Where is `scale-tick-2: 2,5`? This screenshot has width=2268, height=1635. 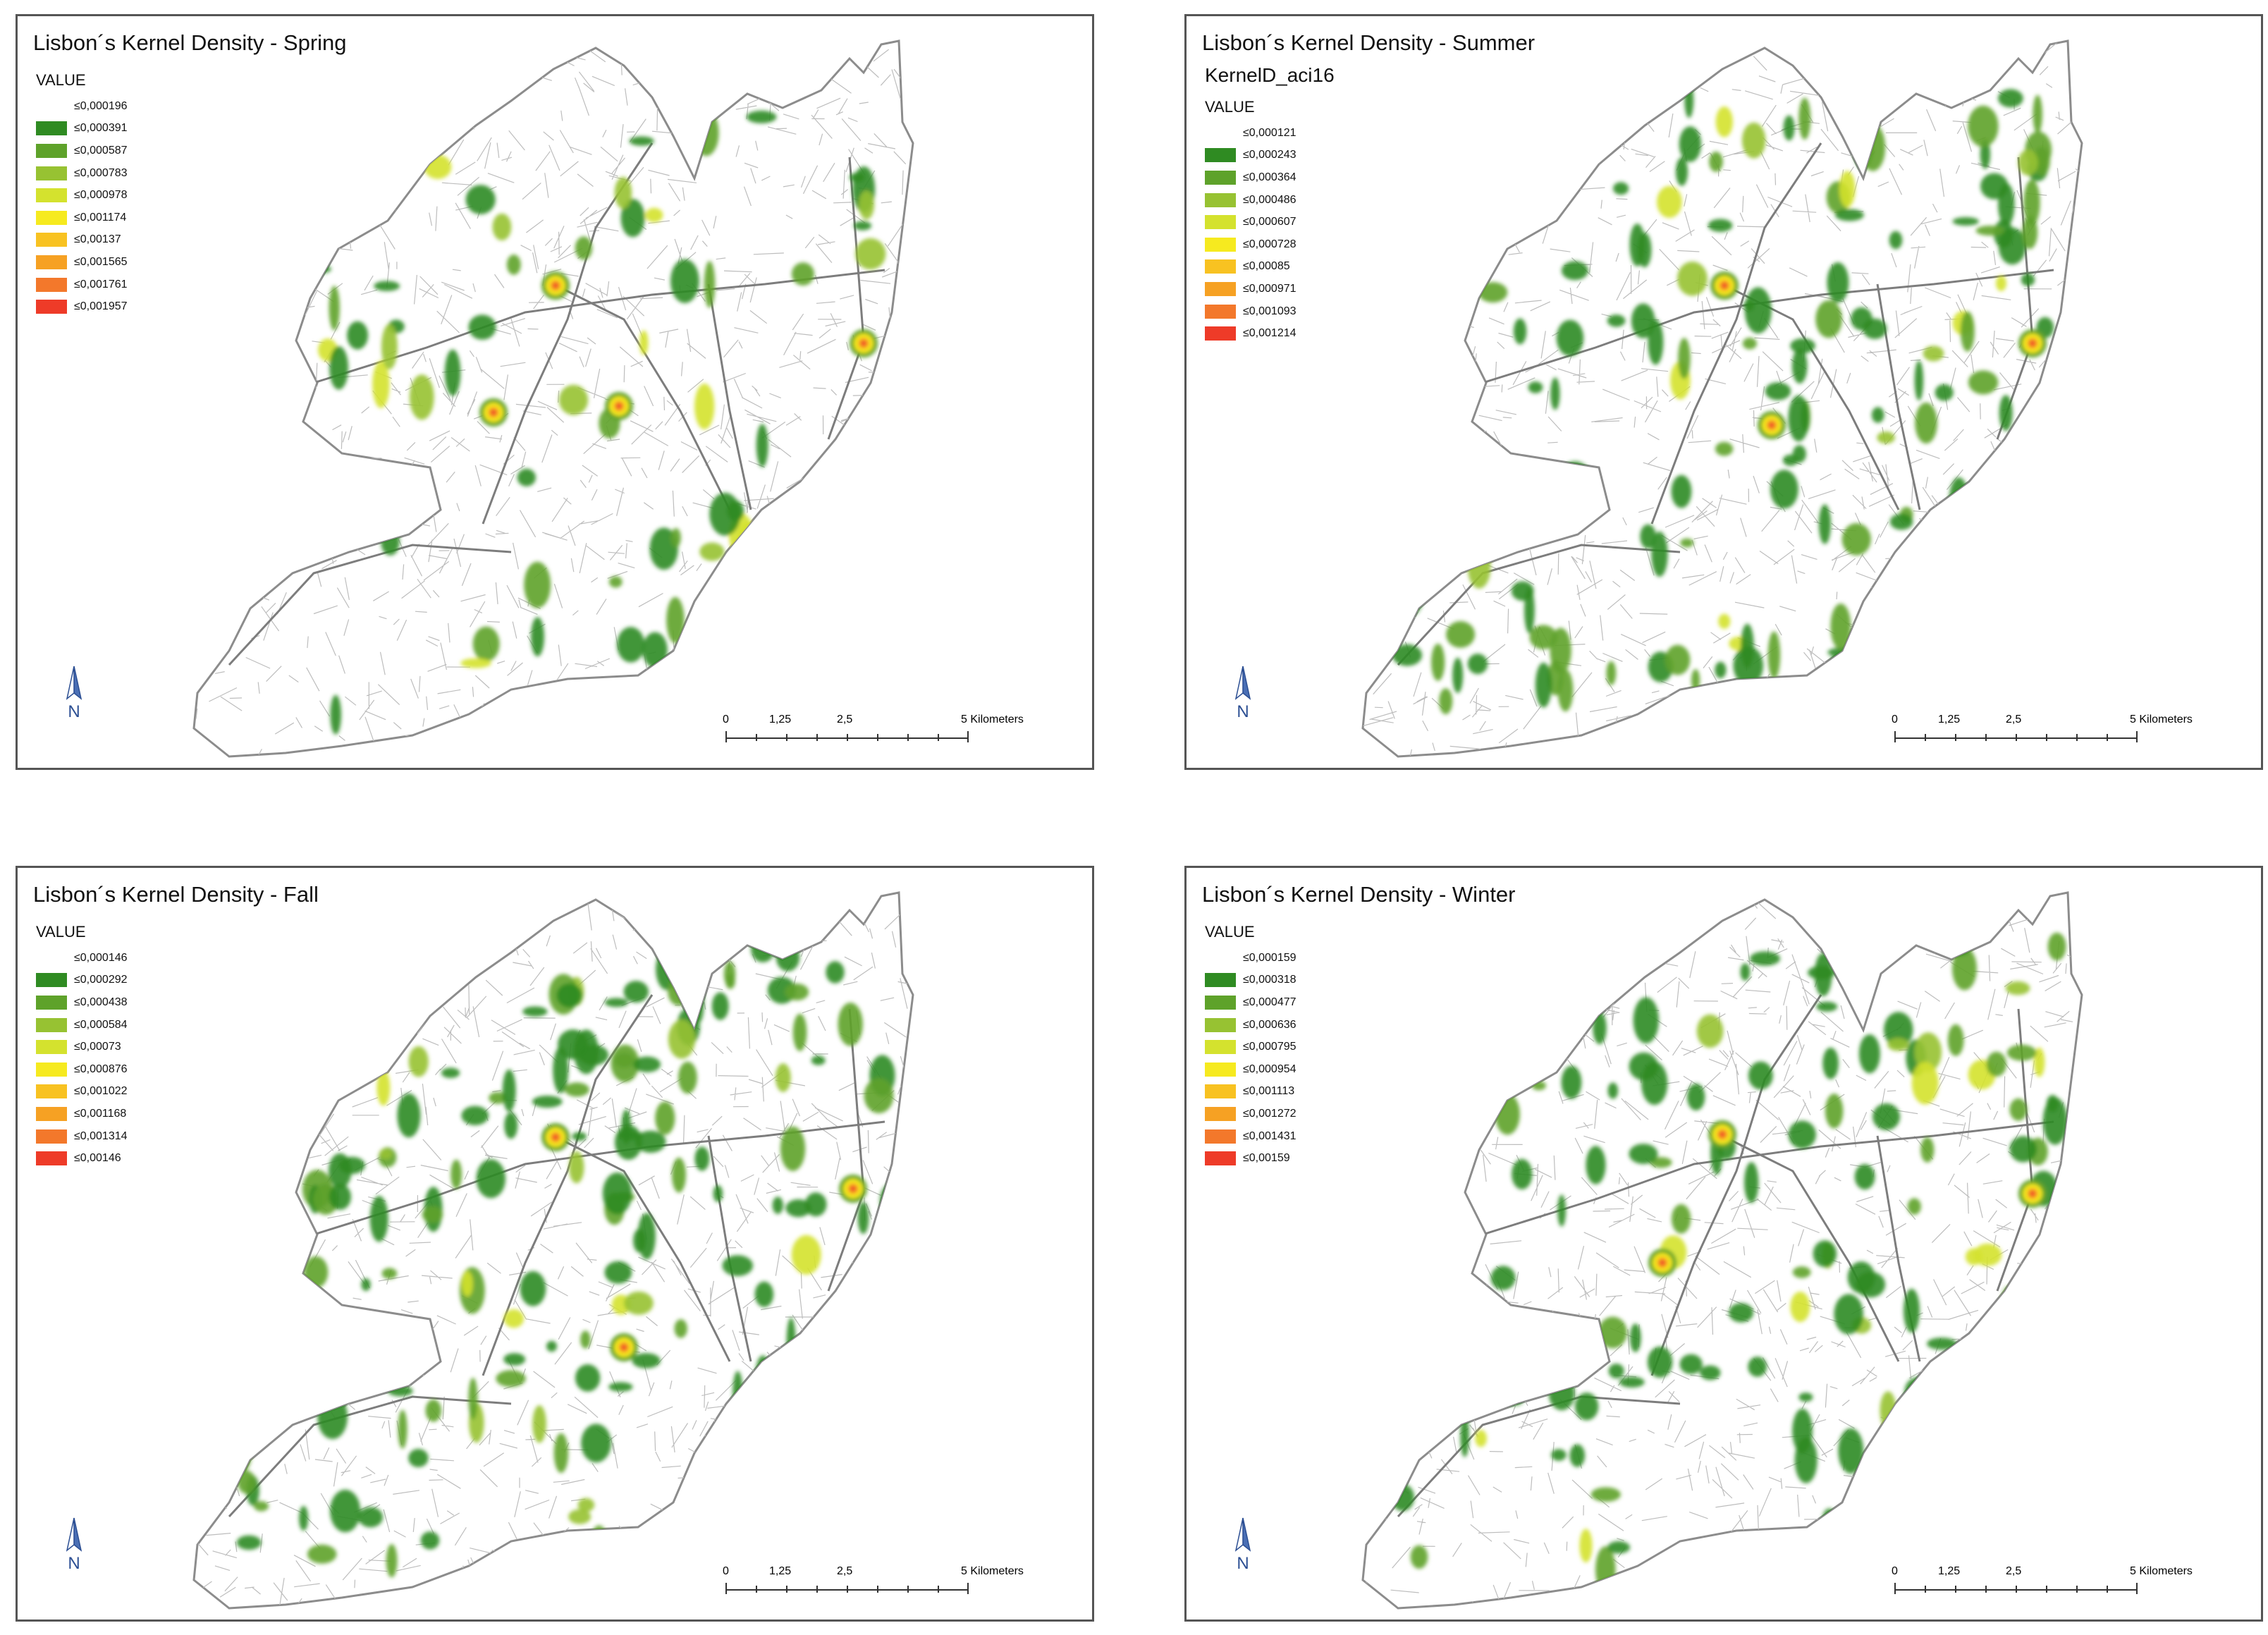
scale-tick-2: 2,5 is located at coordinates (844, 1571).